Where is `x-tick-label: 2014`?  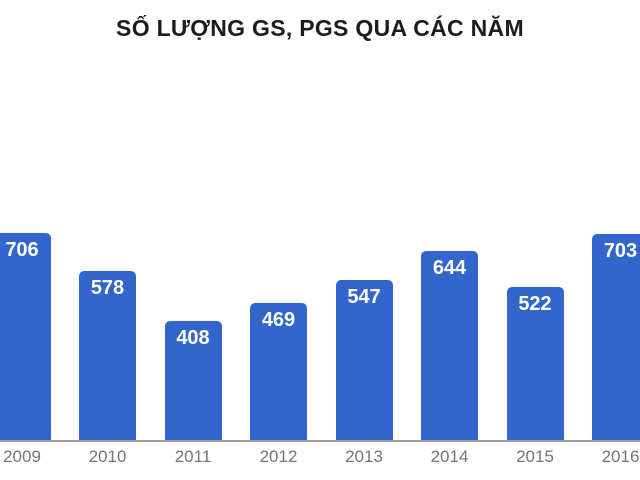
x-tick-label: 2014 is located at coordinates (449, 456).